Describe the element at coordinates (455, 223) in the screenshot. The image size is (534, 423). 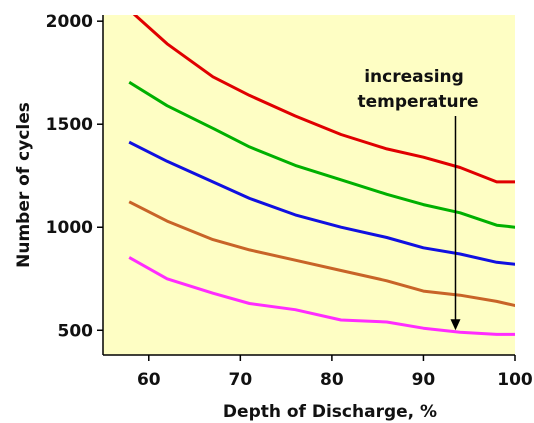
I see `annotation-arrow` at that location.